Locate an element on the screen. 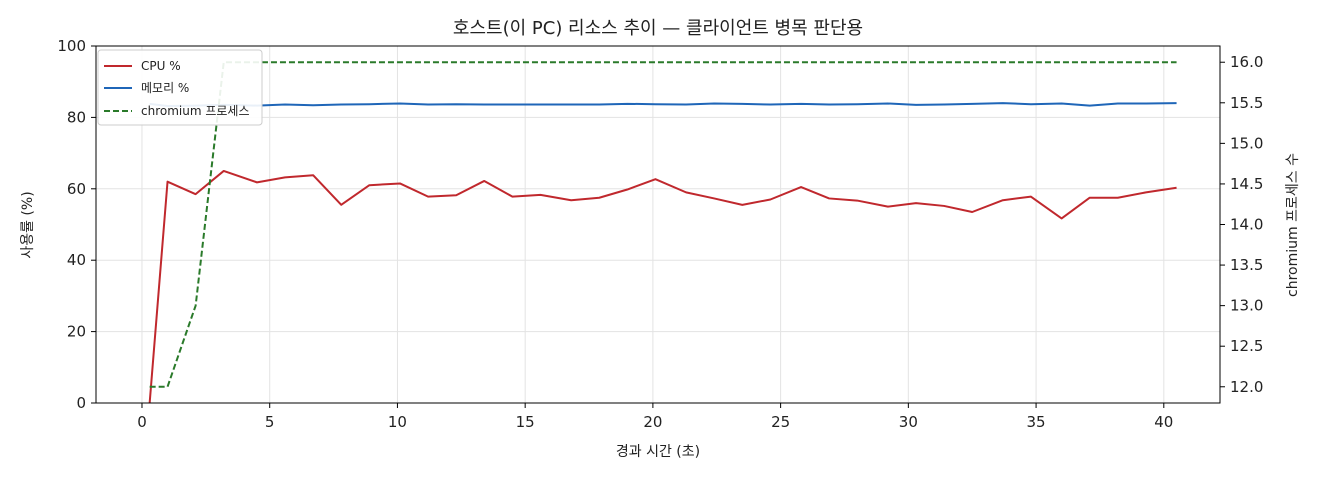  y2-tick-label: 15.5 is located at coordinates (1246, 103).